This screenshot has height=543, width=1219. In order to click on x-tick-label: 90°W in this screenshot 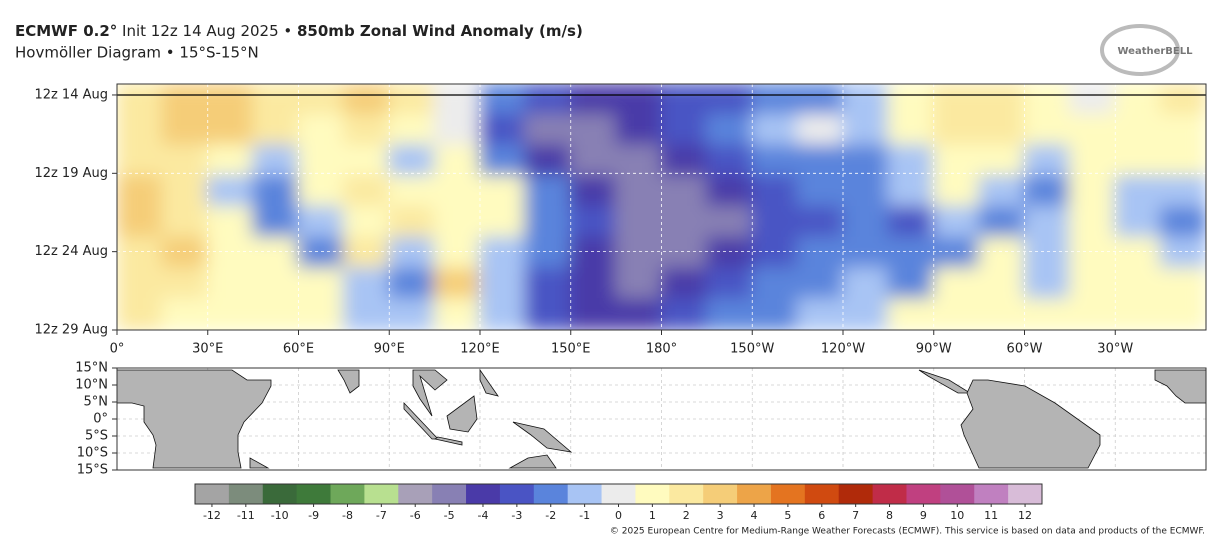, I will do `click(934, 349)`.